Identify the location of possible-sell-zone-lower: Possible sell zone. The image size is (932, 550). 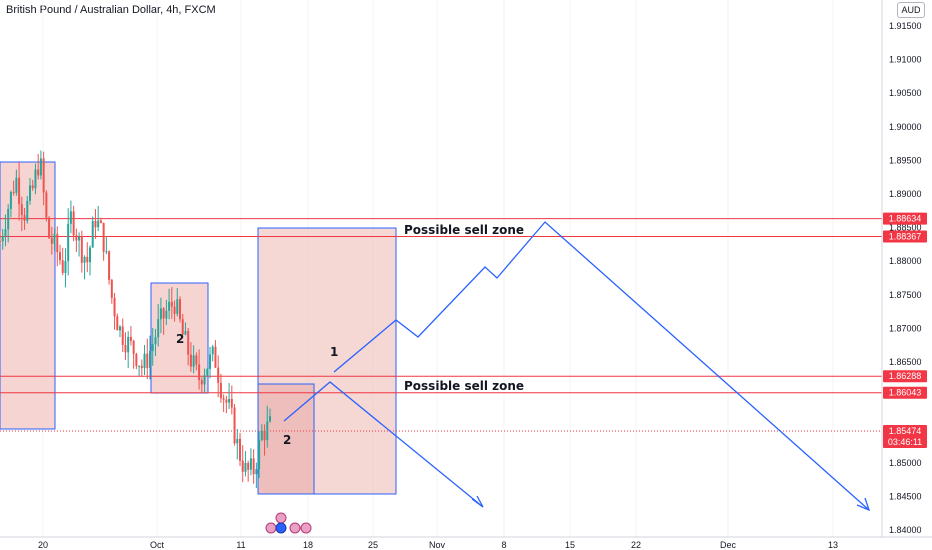
(464, 386).